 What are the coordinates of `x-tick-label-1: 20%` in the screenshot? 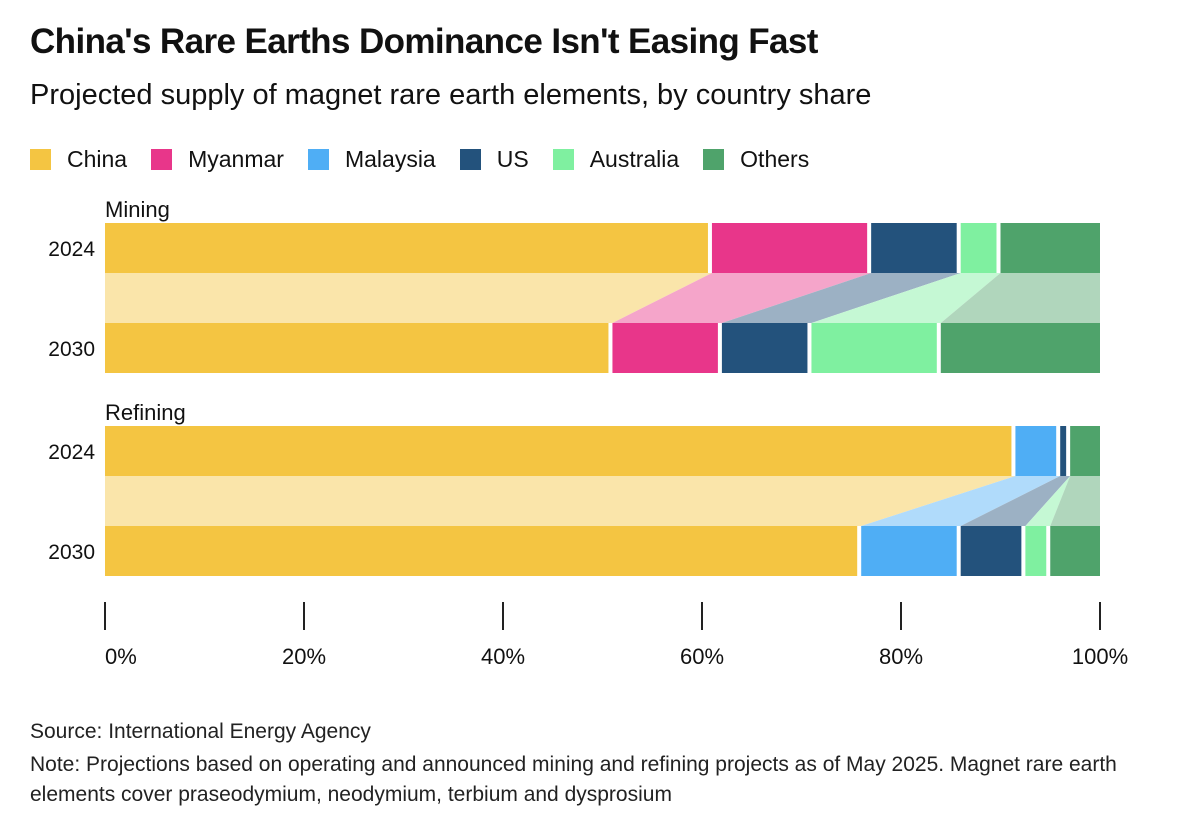 It's located at (304, 656).